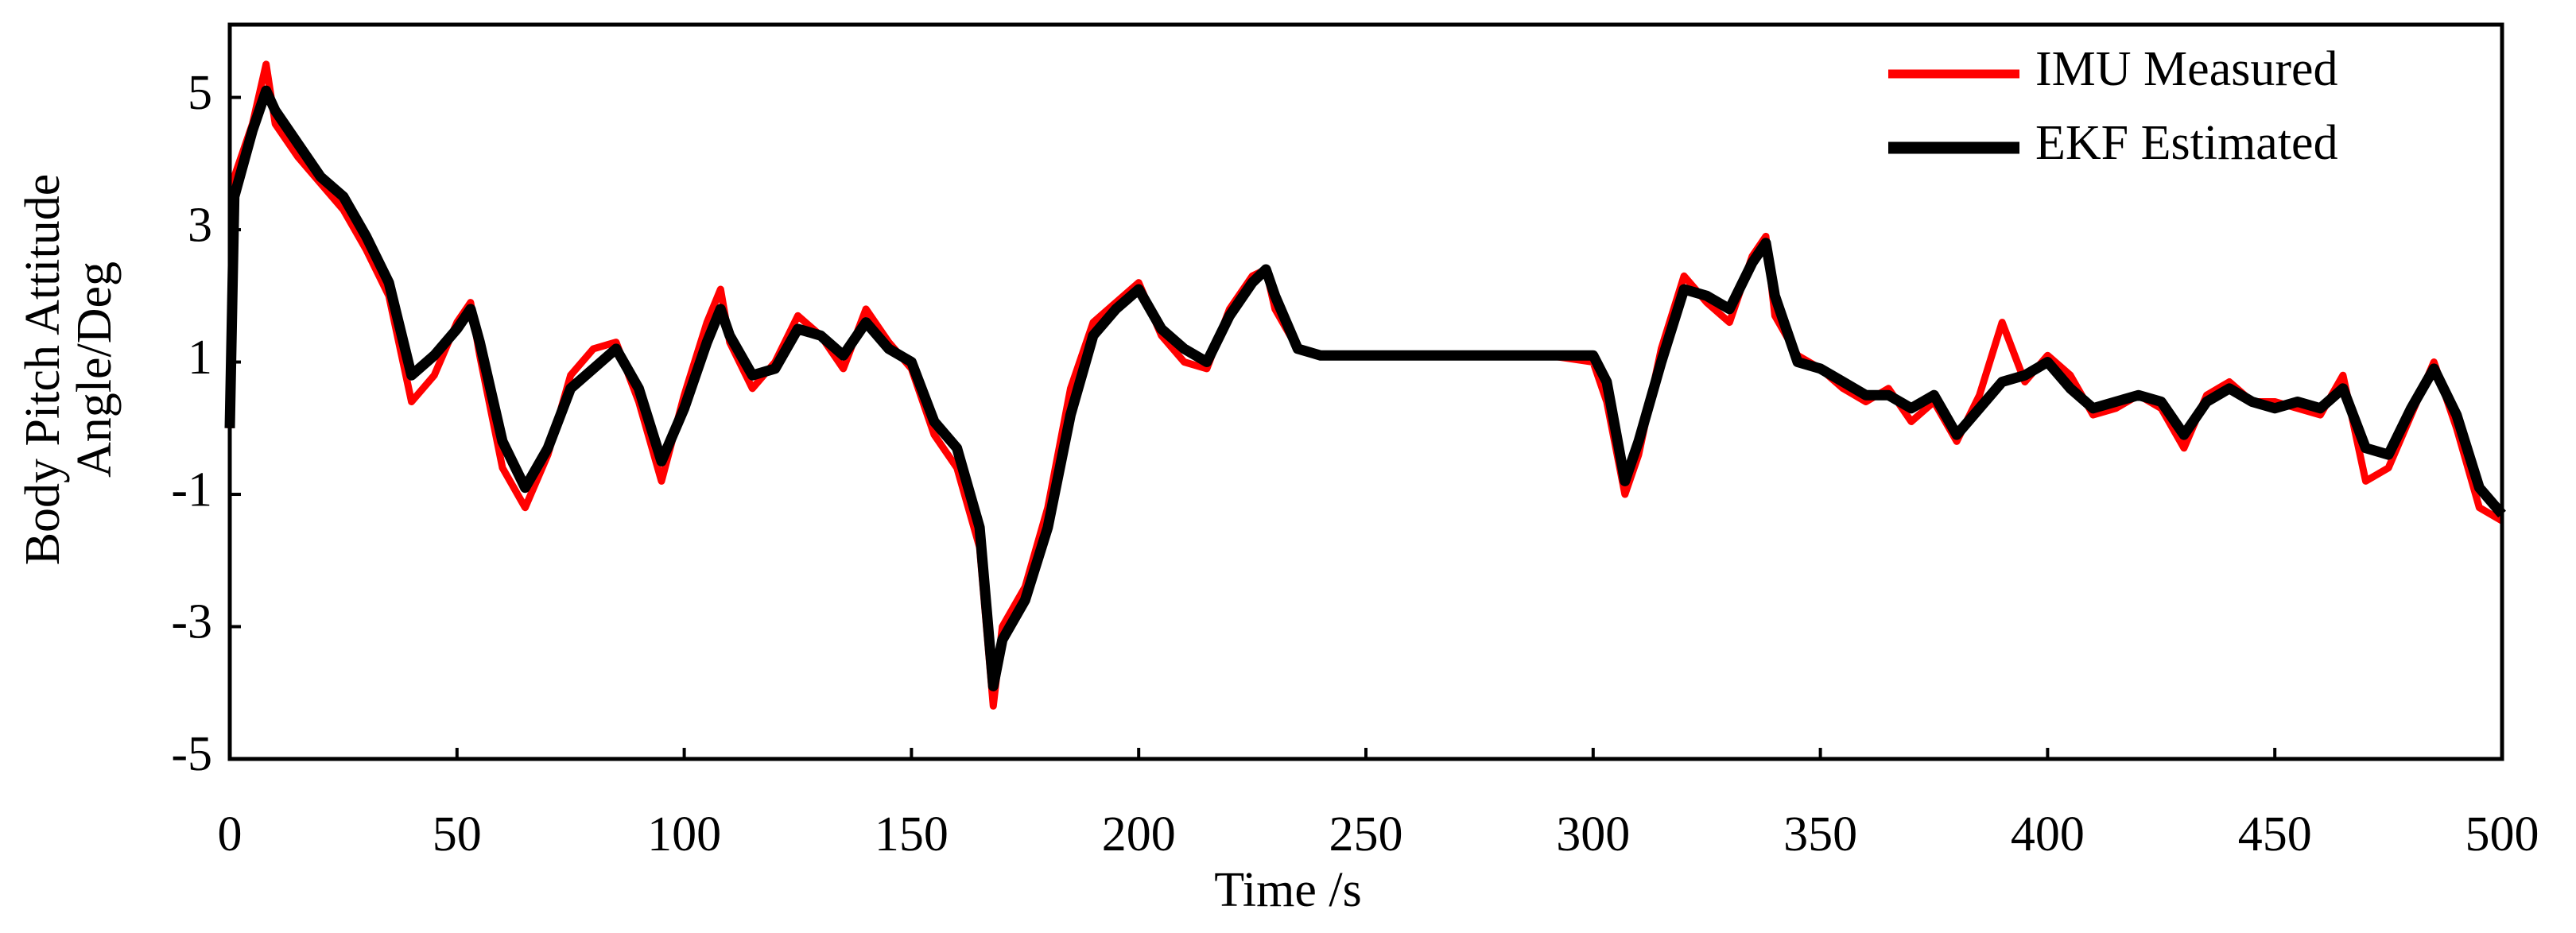  What do you see at coordinates (200, 358) in the screenshot?
I see `y-tick-label: 1` at bounding box center [200, 358].